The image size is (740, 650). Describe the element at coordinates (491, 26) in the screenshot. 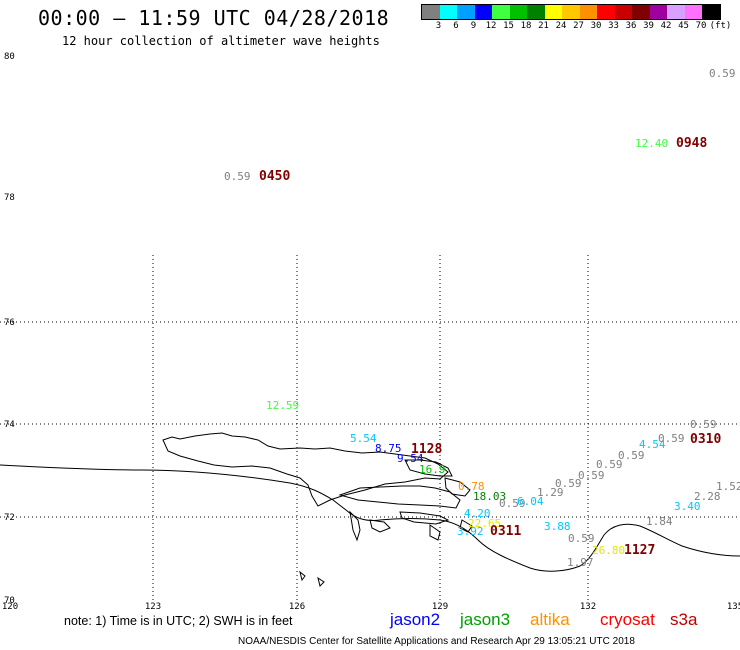

I see `legend-label: 12` at that location.